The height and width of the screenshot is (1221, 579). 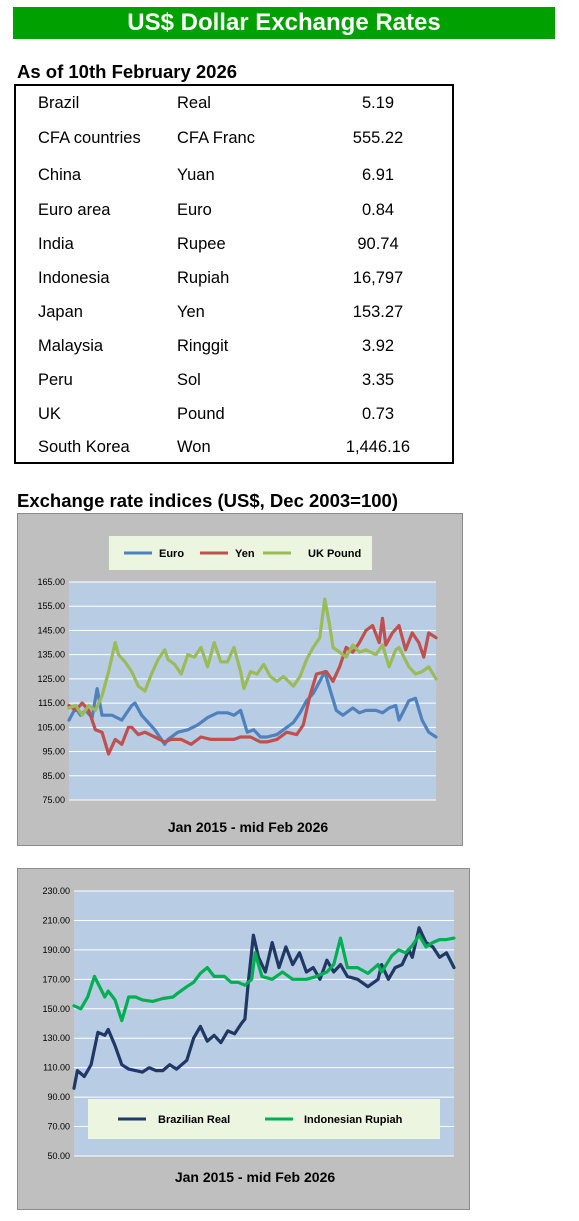 I want to click on currency-name: Ringgit, so click(x=203, y=346).